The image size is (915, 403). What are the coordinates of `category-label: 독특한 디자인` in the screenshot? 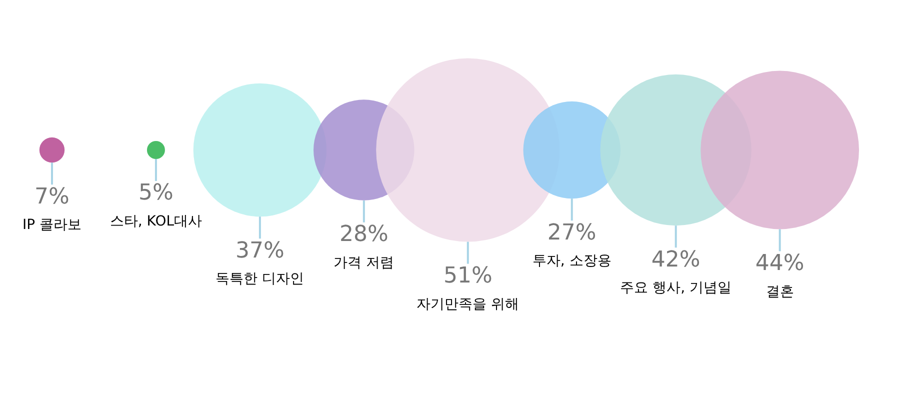 It's located at (260, 279).